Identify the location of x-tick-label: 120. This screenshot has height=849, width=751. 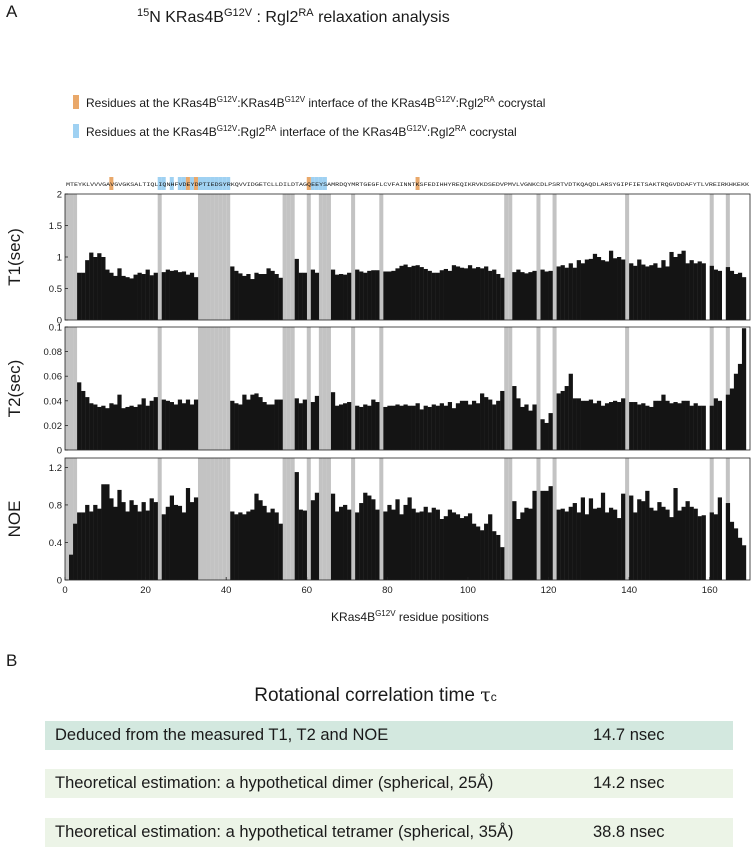
(549, 590).